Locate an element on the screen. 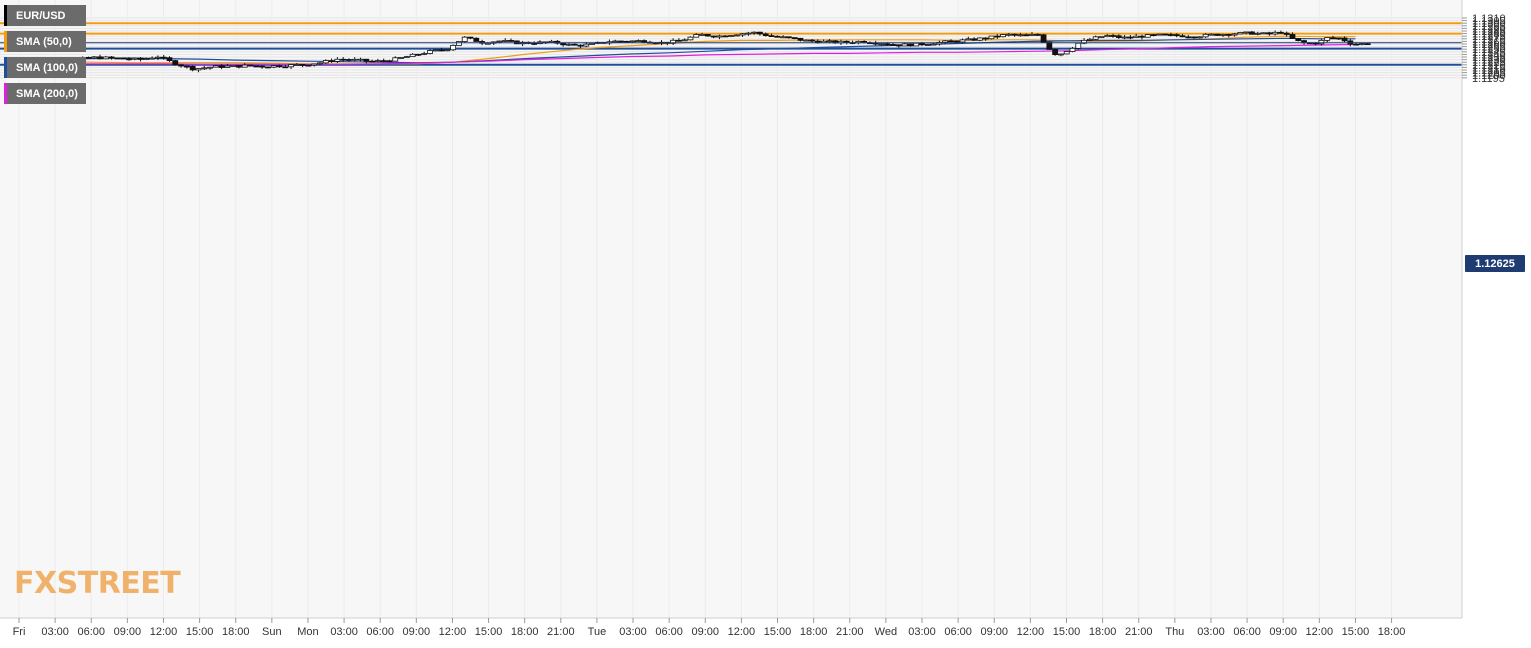  legend-item-sma-50: SMA (50,0) is located at coordinates (45, 41).